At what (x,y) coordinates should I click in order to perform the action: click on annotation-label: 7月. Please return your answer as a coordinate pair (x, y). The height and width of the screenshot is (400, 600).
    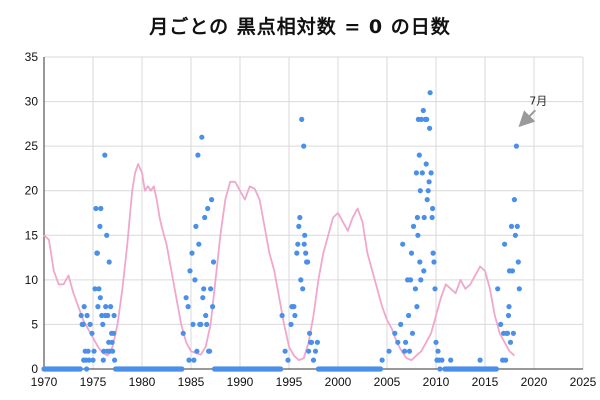
    Looking at the image, I should click on (538, 100).